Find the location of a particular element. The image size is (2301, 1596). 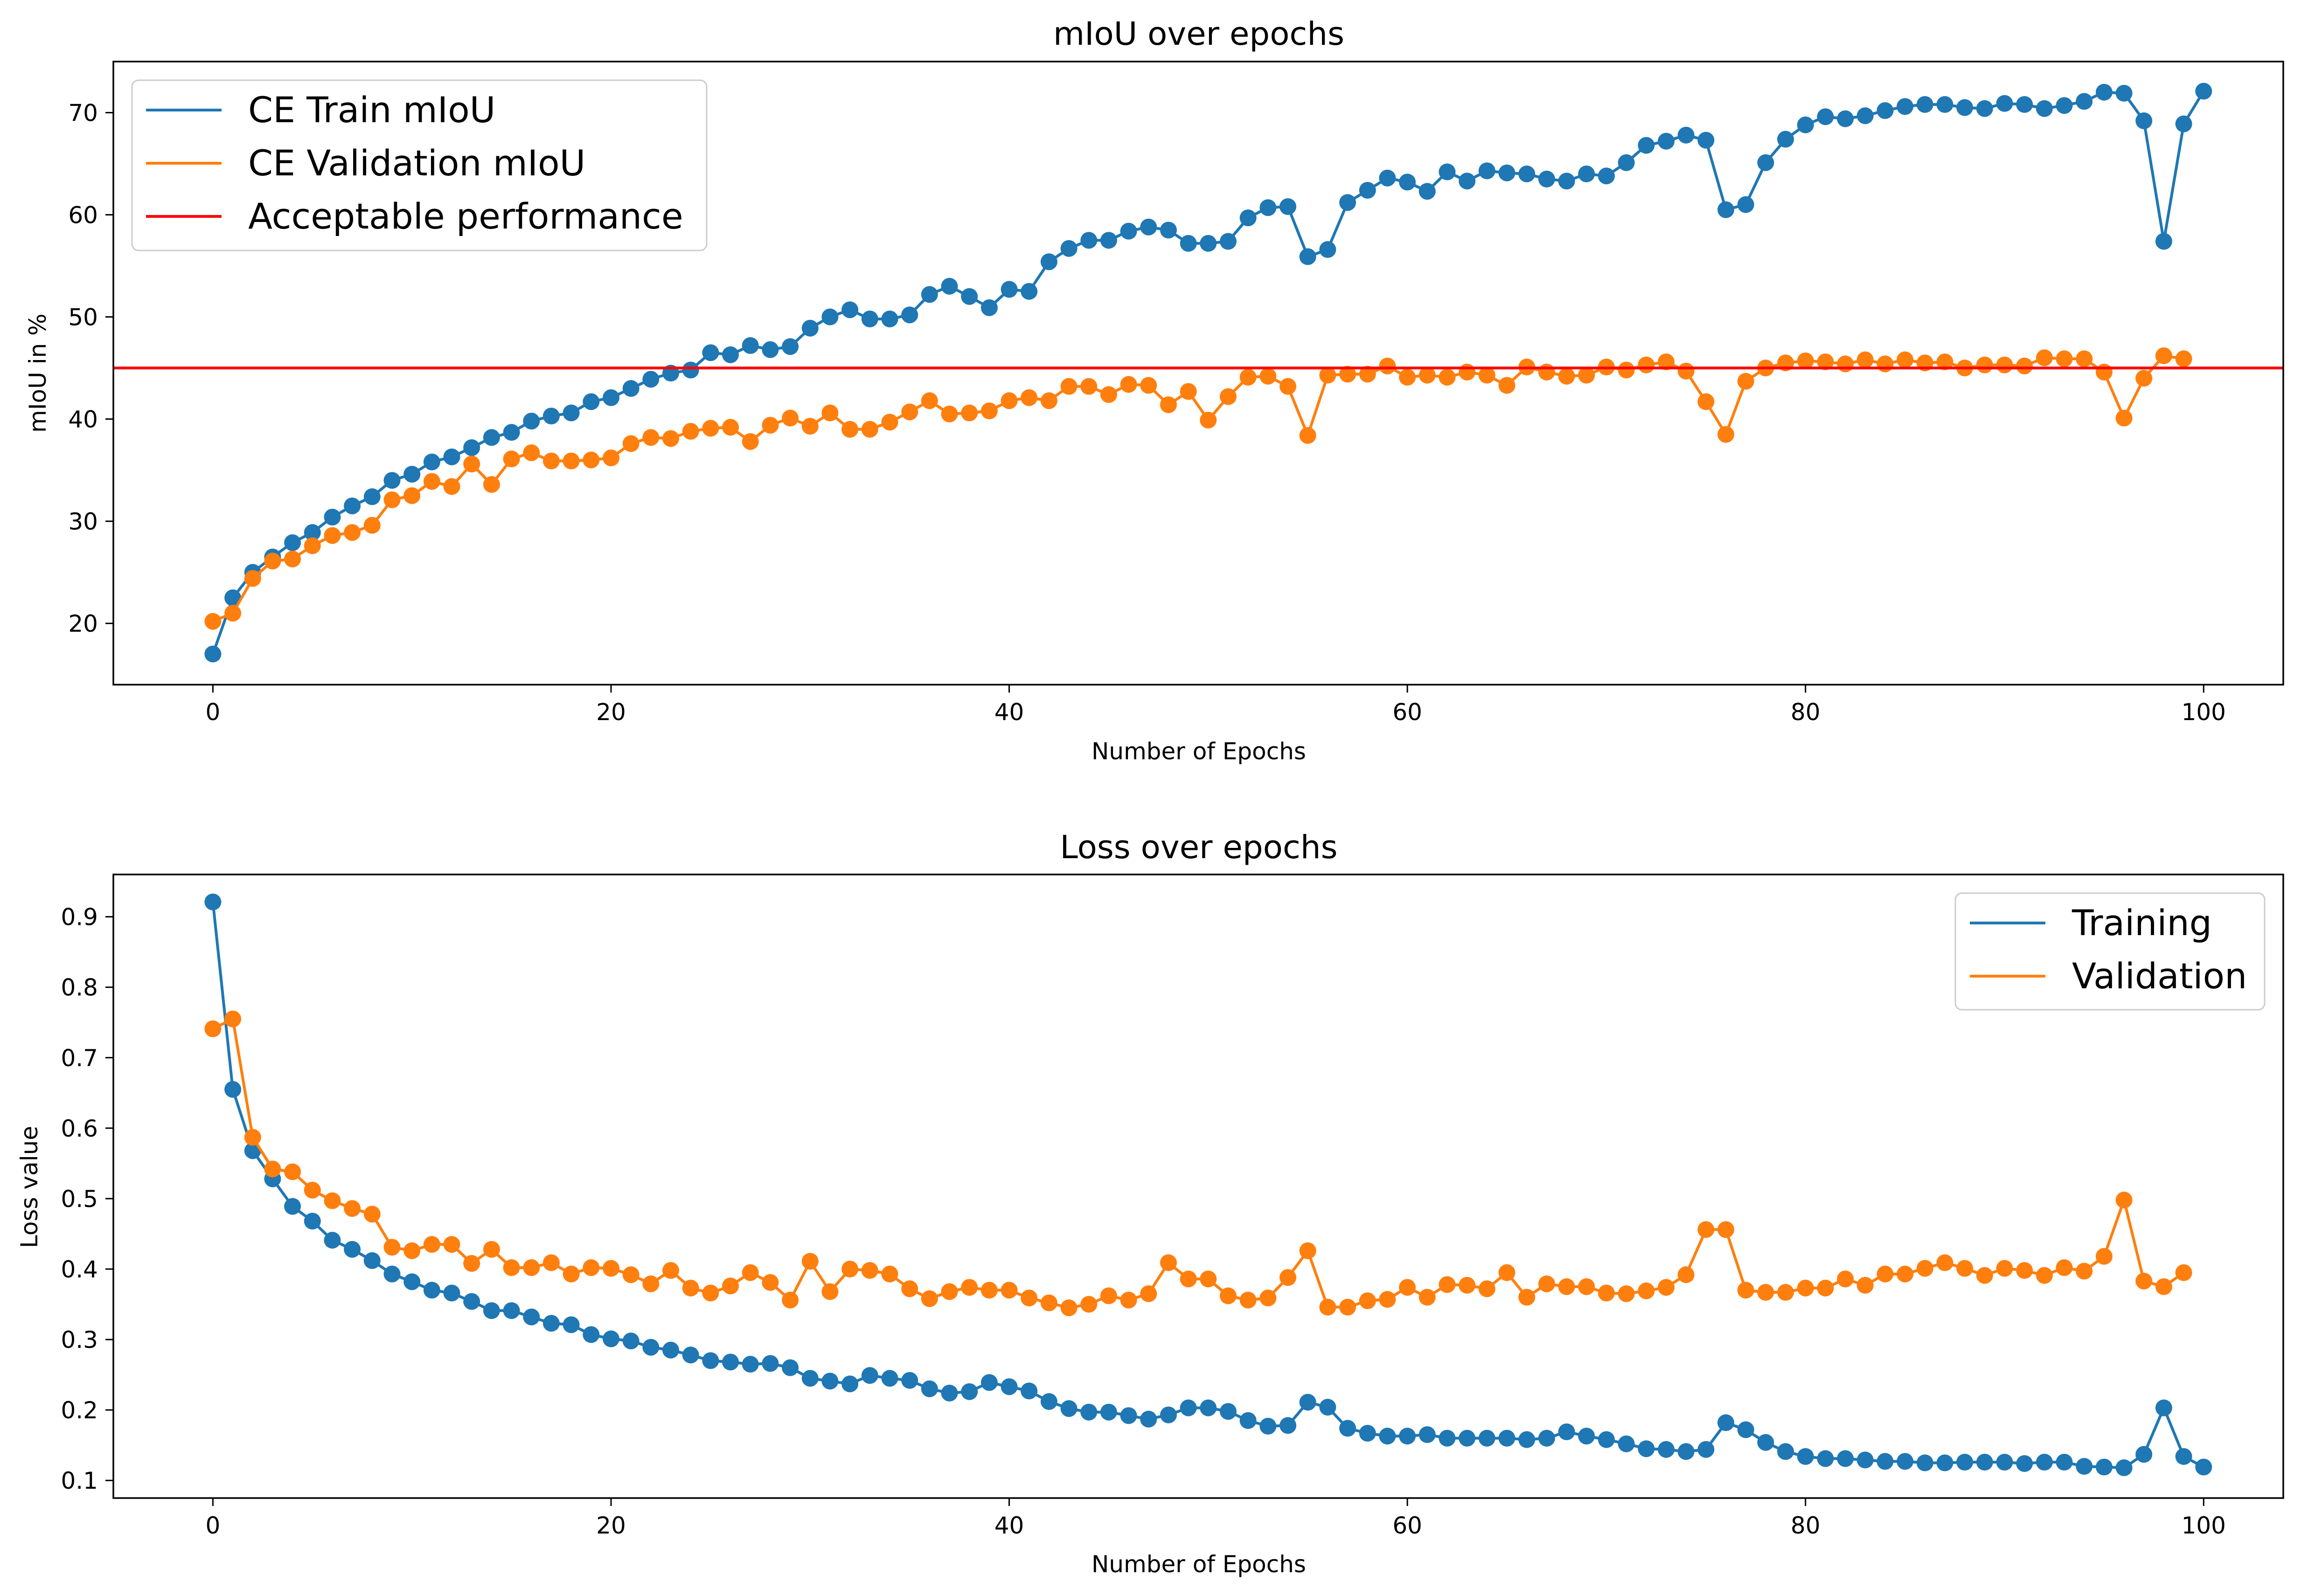

miou-y-ticks: 20 30 40 50 60 70 is located at coordinates (91, 369).